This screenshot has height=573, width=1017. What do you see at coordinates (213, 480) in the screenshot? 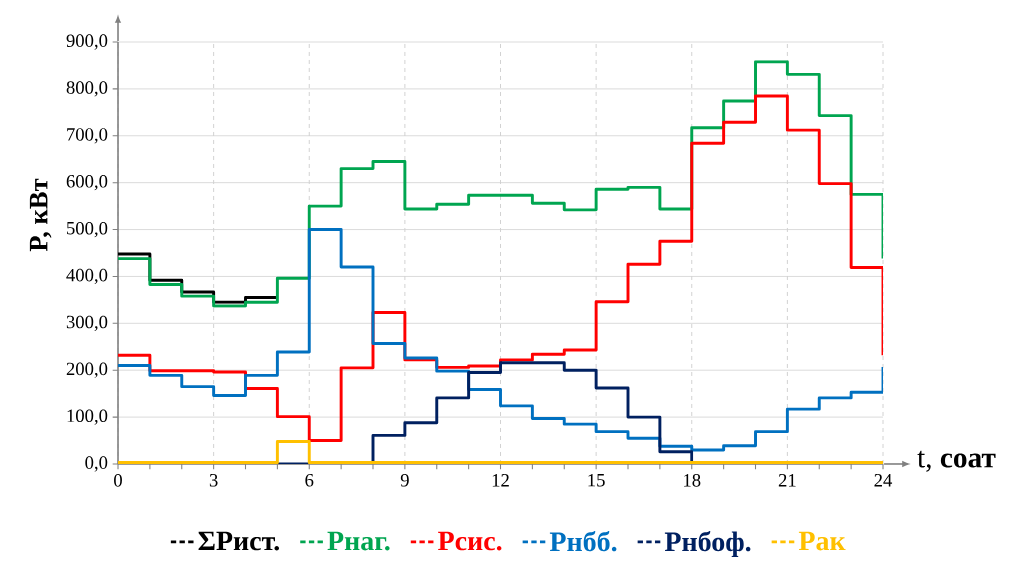
I see `x-tick-label: 3` at bounding box center [213, 480].